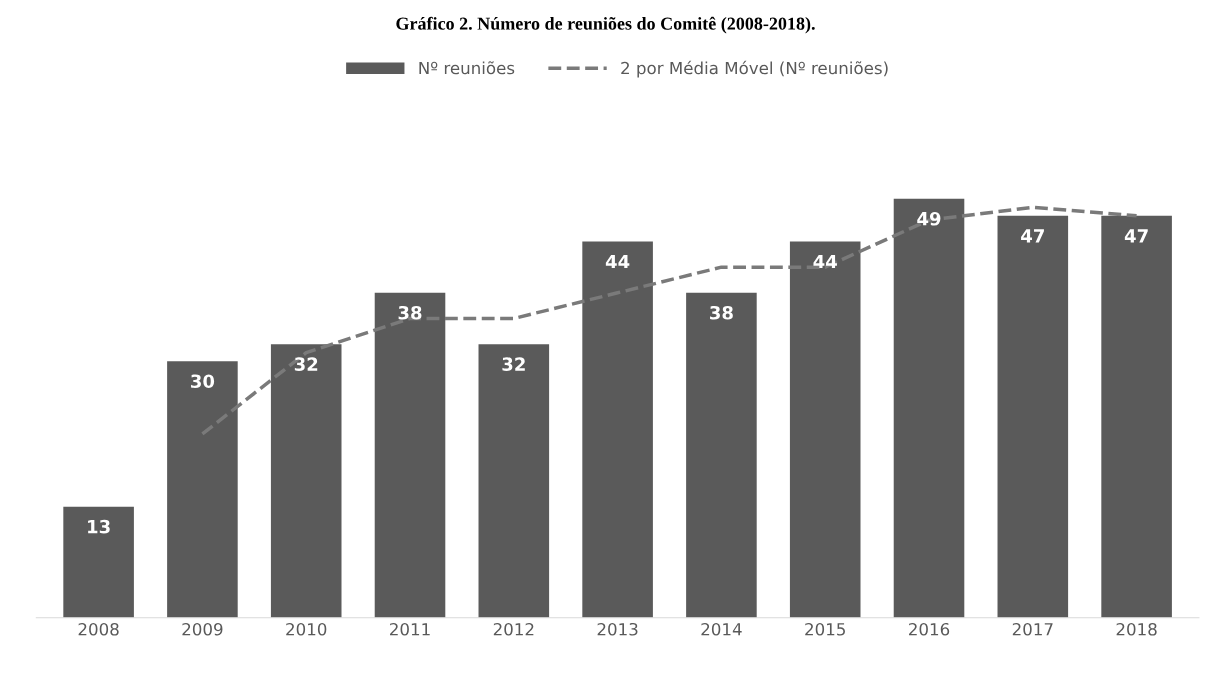 This screenshot has width=1211, height=673. What do you see at coordinates (203, 381) in the screenshot?
I see `data-label: 30` at bounding box center [203, 381].